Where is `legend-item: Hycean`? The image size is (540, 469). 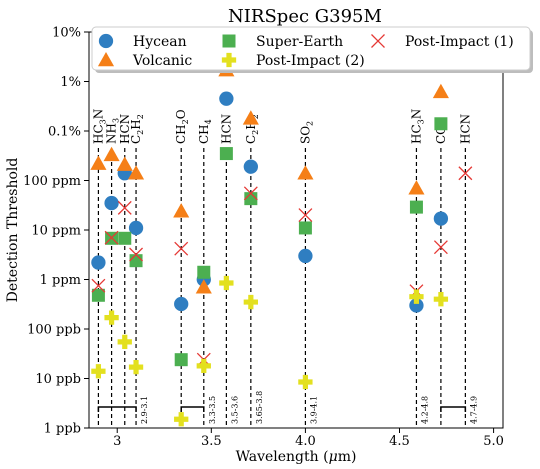 legend-item: Hycean is located at coordinates (142, 41).